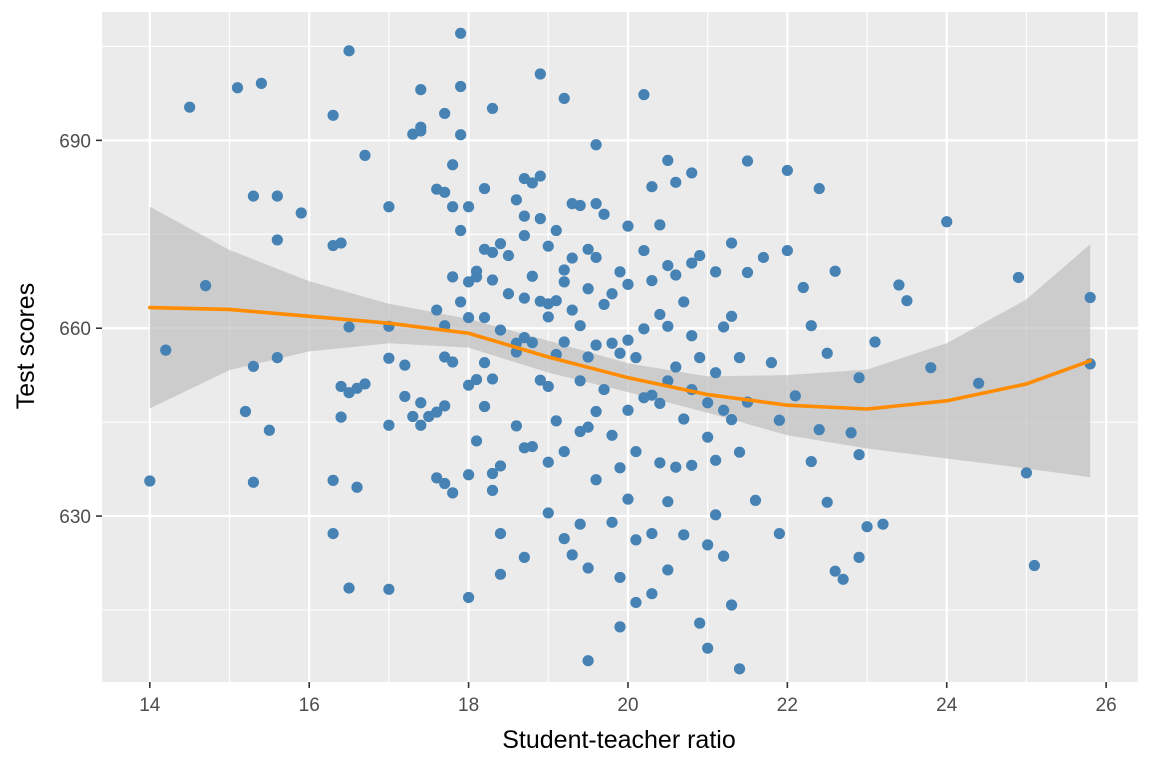  What do you see at coordinates (787, 705) in the screenshot?
I see `x-tick-label: 22` at bounding box center [787, 705].